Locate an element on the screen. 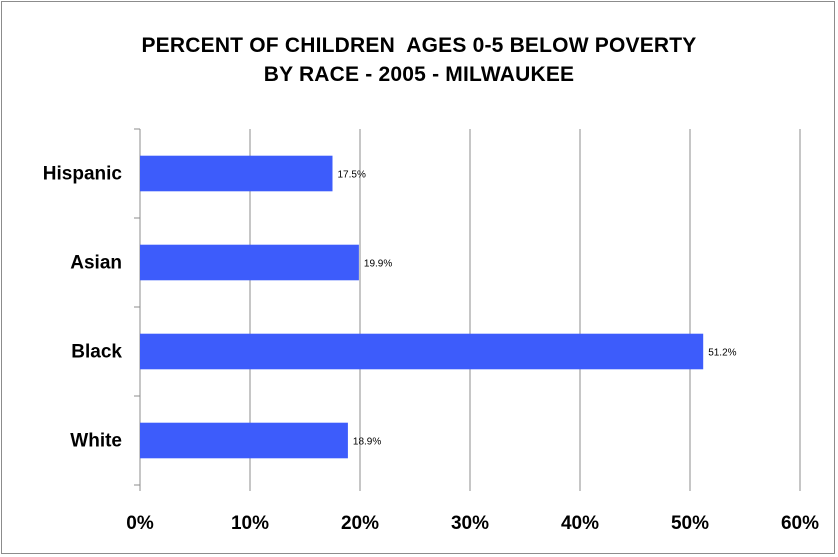 The width and height of the screenshot is (838, 557). x-tick-label-2: 20% is located at coordinates (360, 523).